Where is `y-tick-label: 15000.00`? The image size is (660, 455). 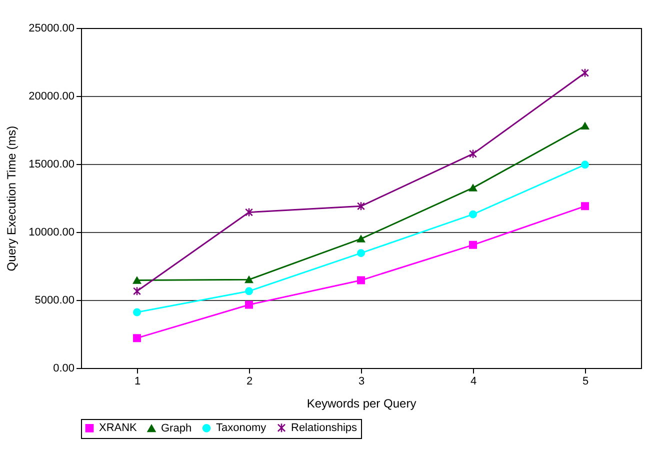
y-tick-label: 15000.00 is located at coordinates (51, 164).